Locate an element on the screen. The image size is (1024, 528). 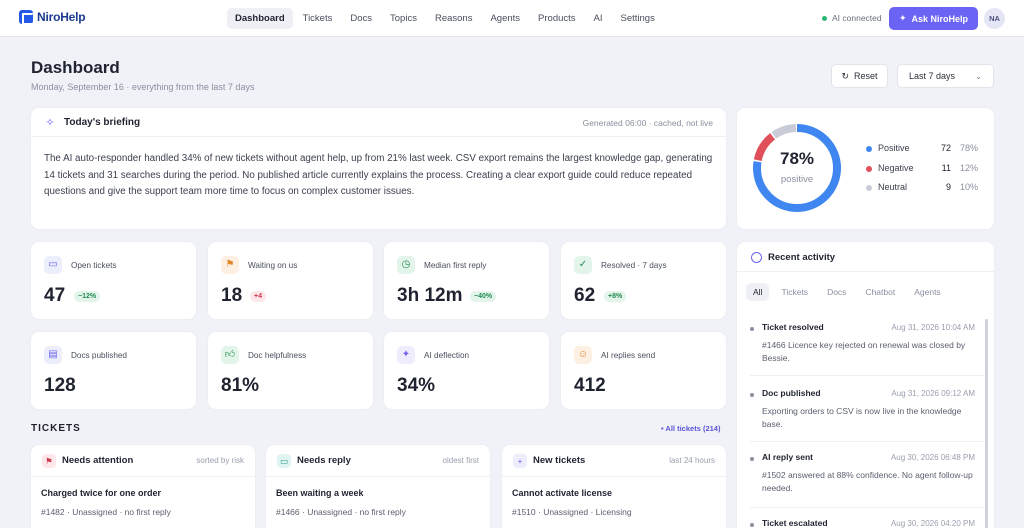
date-range-value: Last 7 days is located at coordinates (932, 76).